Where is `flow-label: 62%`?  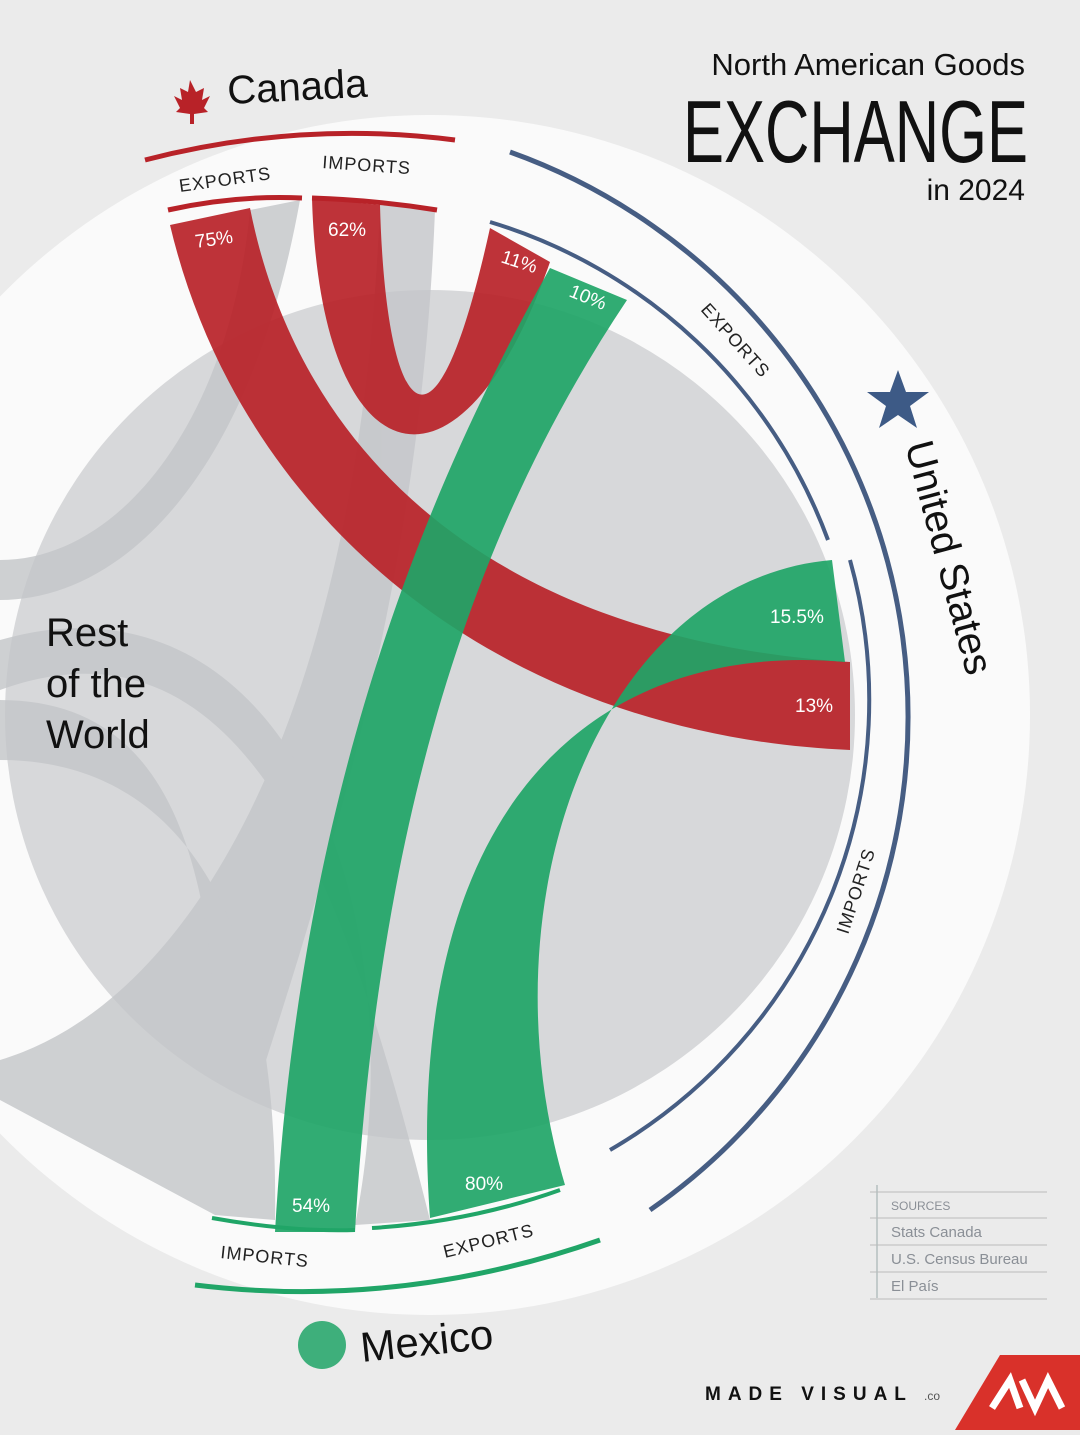 flow-label: 62% is located at coordinates (347, 230).